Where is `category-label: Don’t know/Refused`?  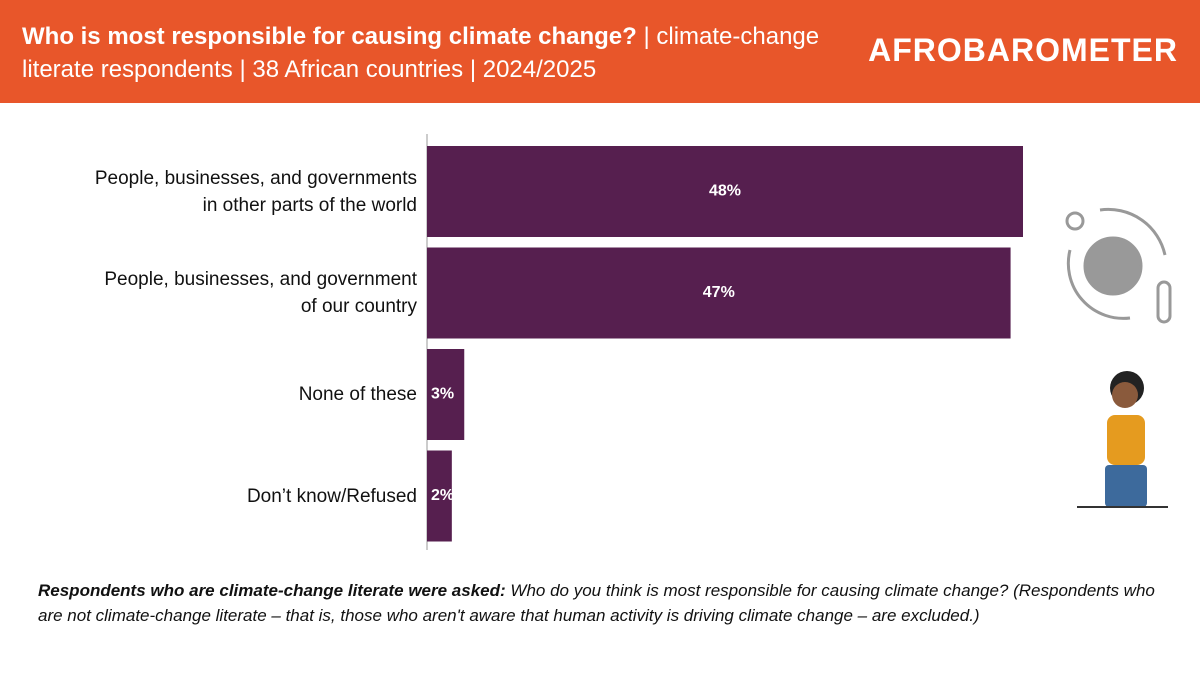
category-label: Don’t know/Refused is located at coordinates (331, 496).